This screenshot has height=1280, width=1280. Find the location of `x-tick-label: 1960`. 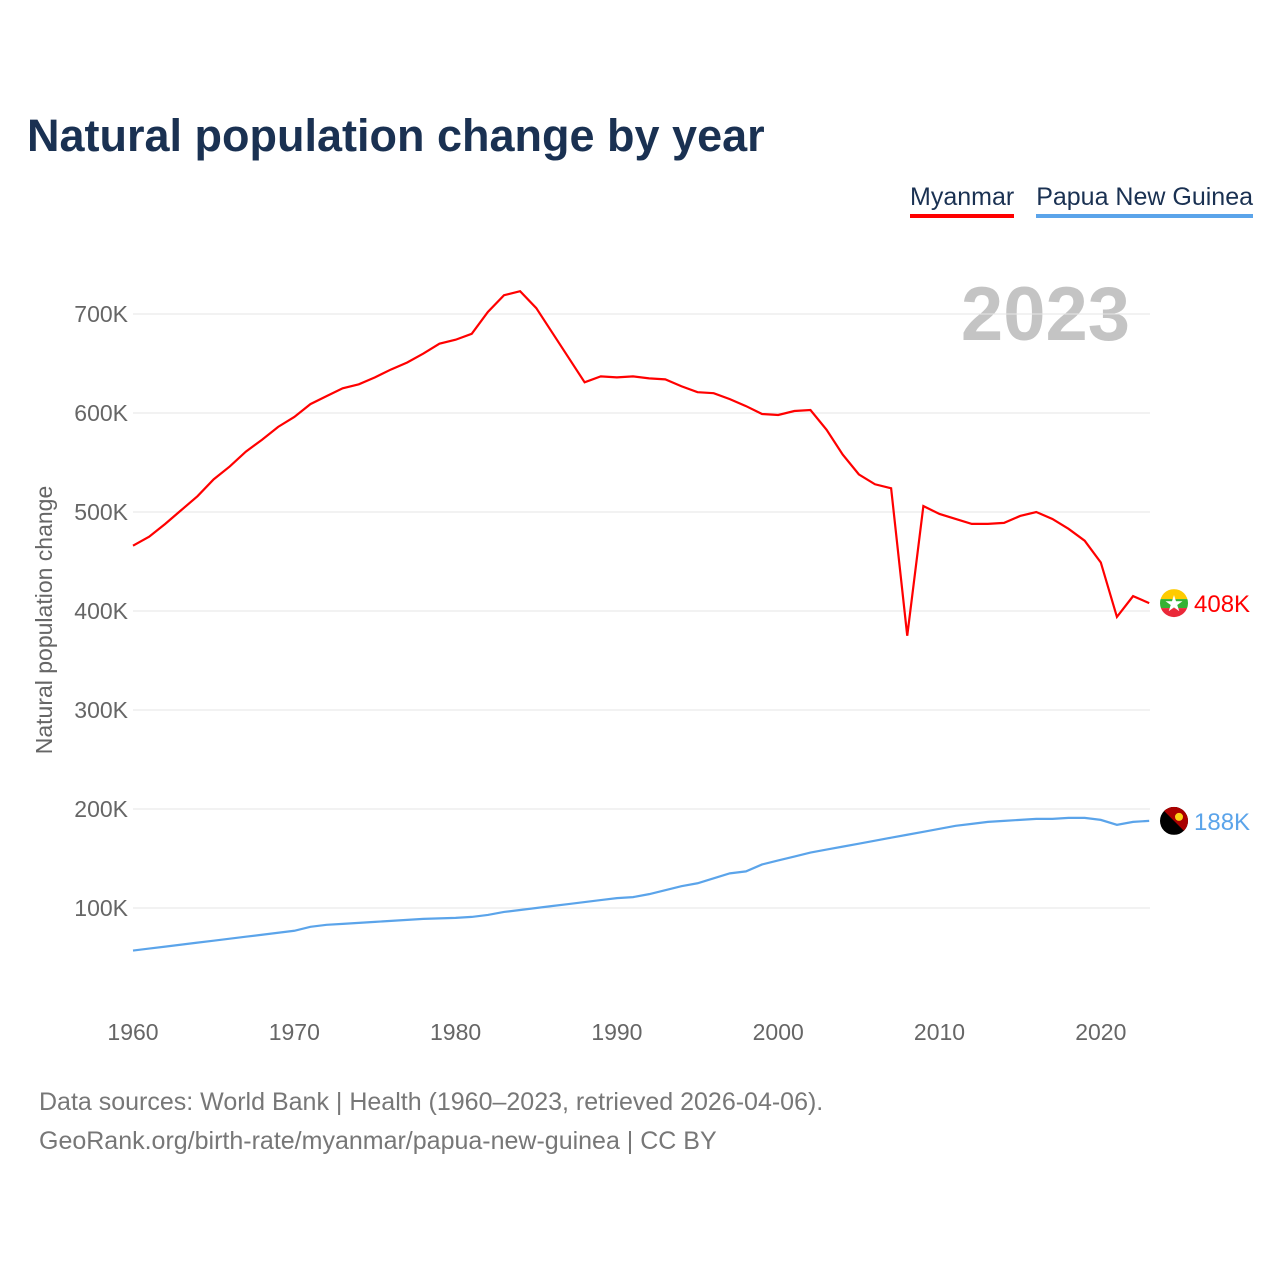

x-tick-label: 1960 is located at coordinates (132, 1032).